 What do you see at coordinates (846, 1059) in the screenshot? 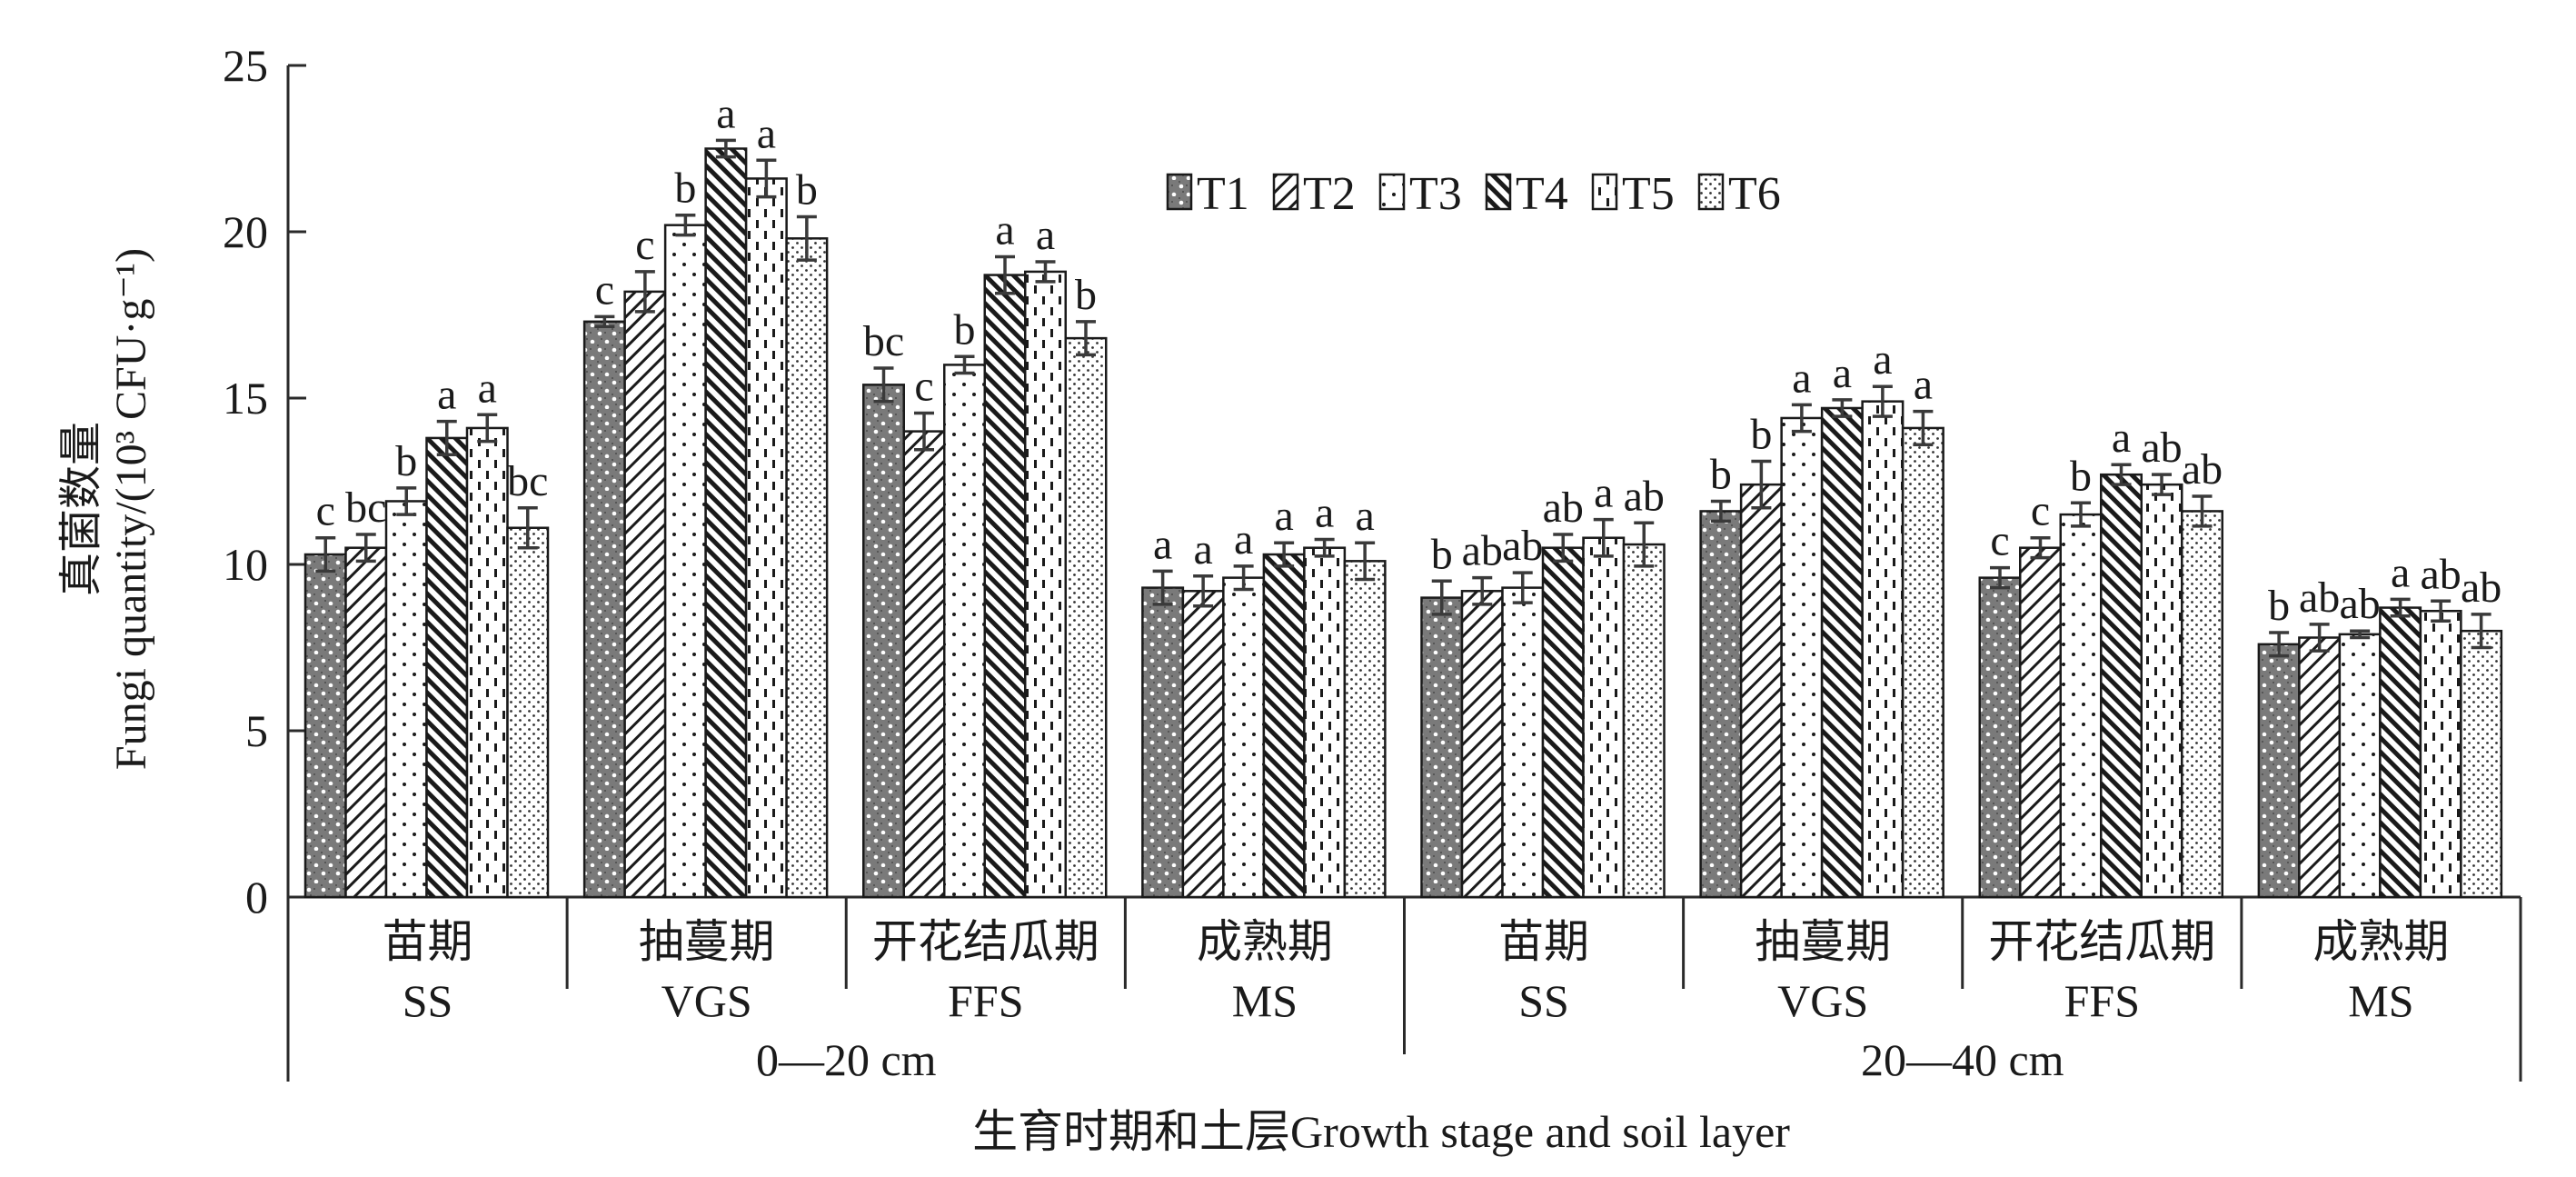
I see `soil-layer-label: 0—20 cm` at bounding box center [846, 1059].